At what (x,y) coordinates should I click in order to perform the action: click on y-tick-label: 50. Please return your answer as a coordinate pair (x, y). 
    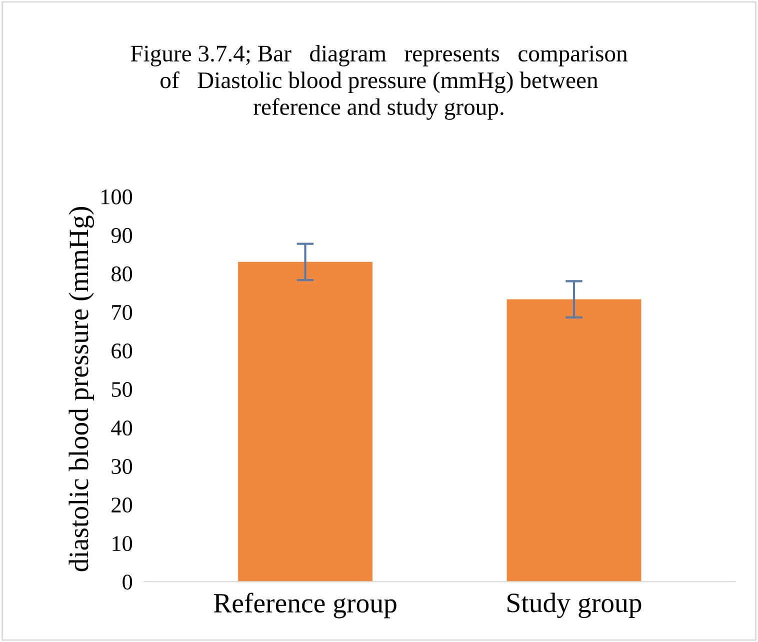
    Looking at the image, I should click on (122, 389).